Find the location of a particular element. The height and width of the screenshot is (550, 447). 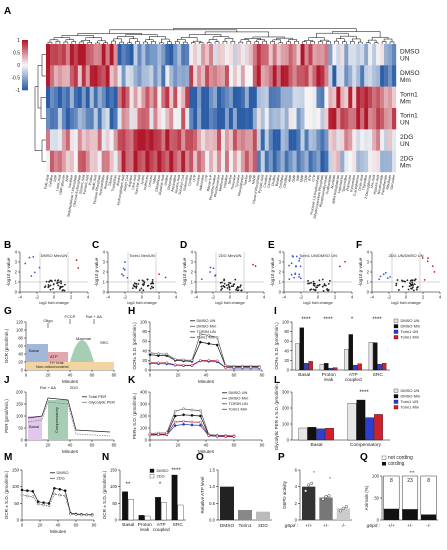

h-xtick-label: 60 is located at coordinates (234, 375).